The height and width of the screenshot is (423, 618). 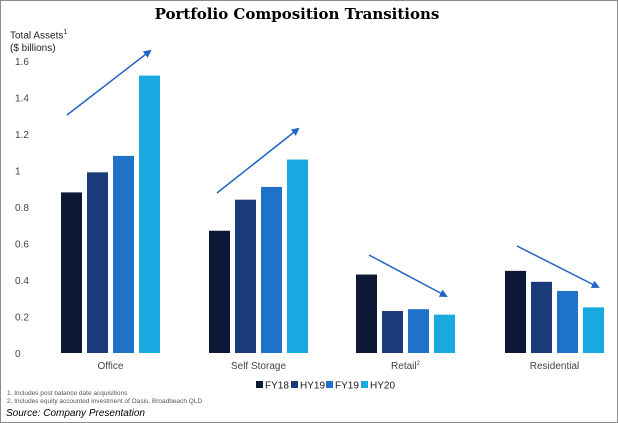 I want to click on y-tick-label: 0.4, so click(x=22, y=281).